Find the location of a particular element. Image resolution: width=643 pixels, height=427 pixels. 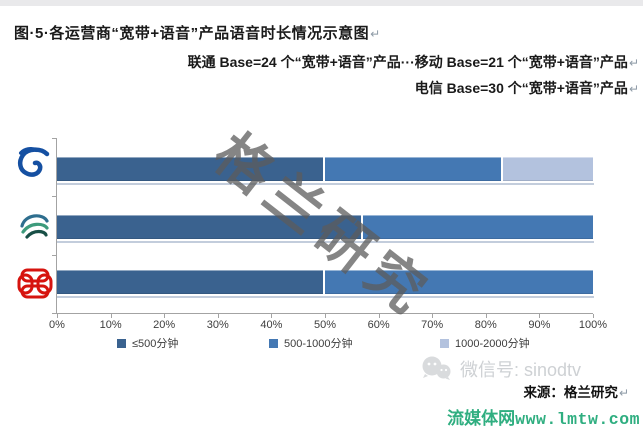

bar-row-中国联通 is located at coordinates (325, 282).